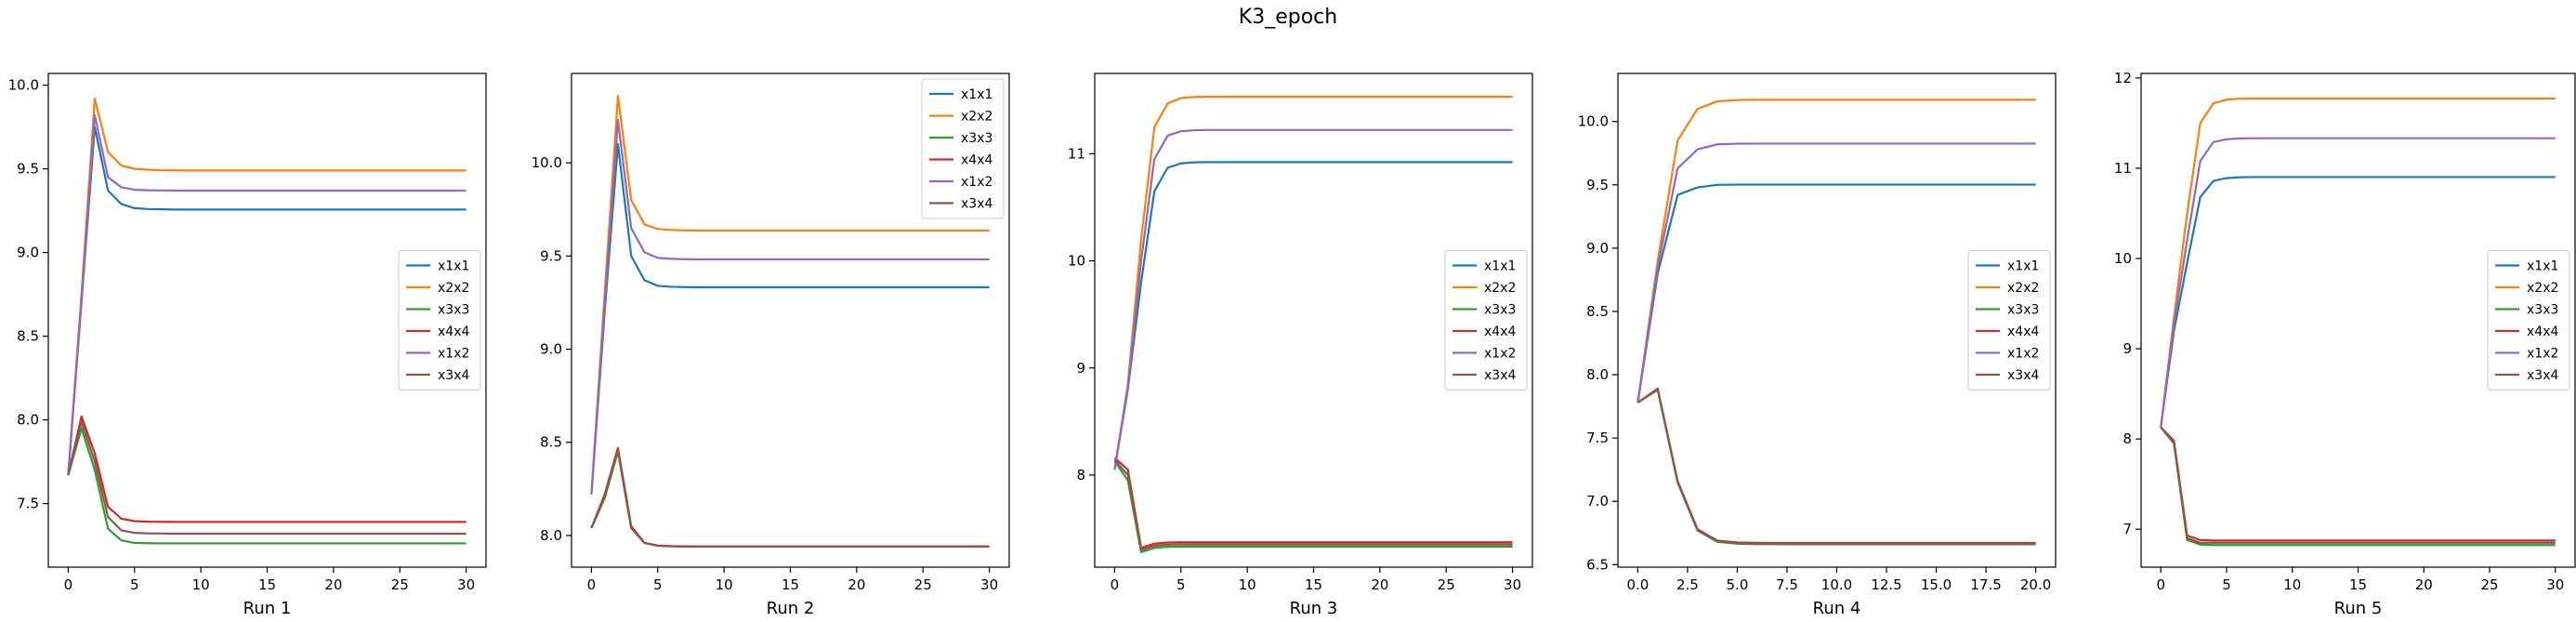  Describe the element at coordinates (2123, 78) in the screenshot. I see `y-tick-label: 12` at that location.